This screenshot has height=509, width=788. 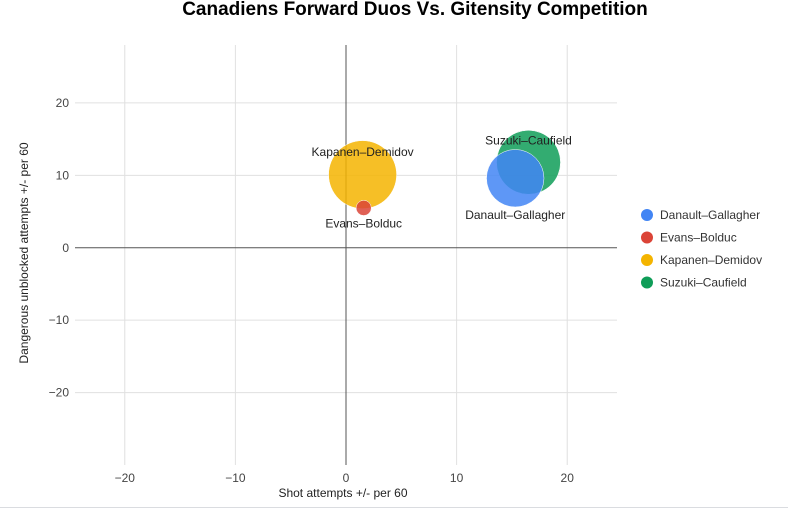 What do you see at coordinates (346, 478) in the screenshot?
I see `x-tick-label: 0` at bounding box center [346, 478].